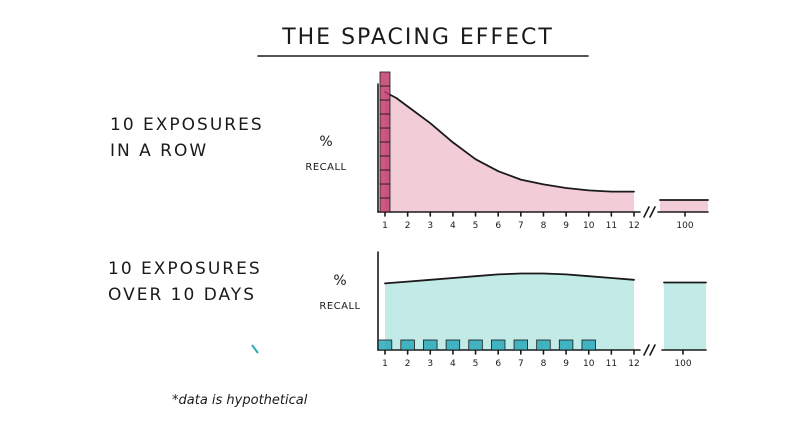 This screenshot has height=427, width=800. What do you see at coordinates (159, 151) in the screenshot?
I see `row-label-line: IN A ROW` at bounding box center [159, 151].